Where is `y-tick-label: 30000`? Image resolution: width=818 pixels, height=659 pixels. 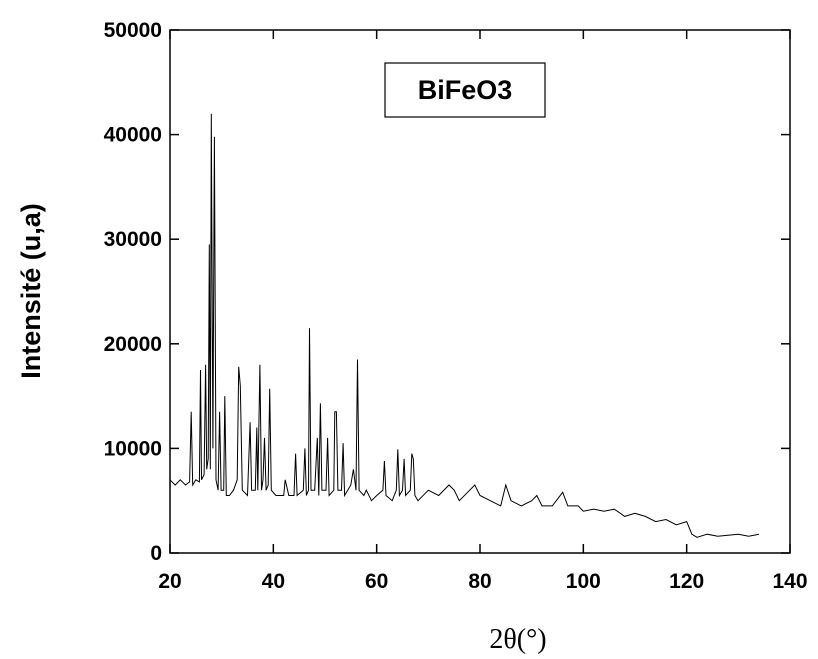 y-tick-label: 30000 is located at coordinates (133, 239).